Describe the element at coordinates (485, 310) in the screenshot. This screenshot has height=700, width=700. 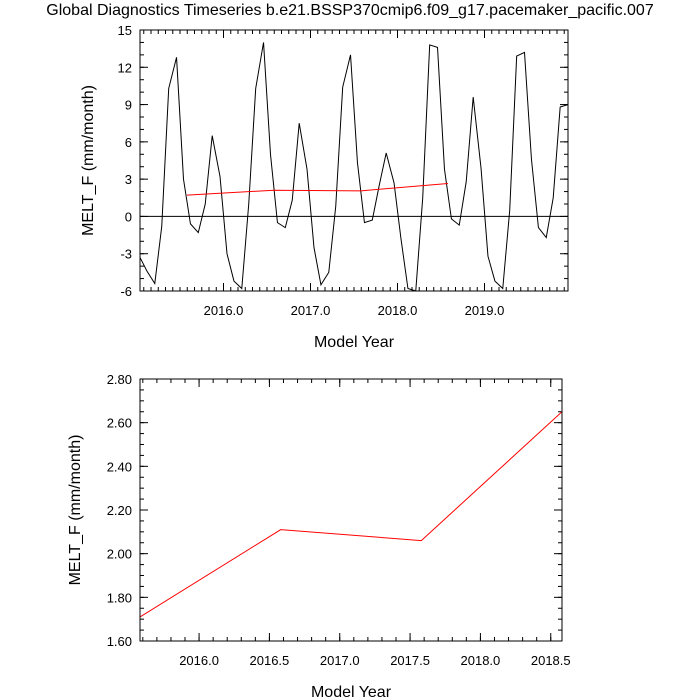
I see `x-tick-label: 2019.0` at that location.